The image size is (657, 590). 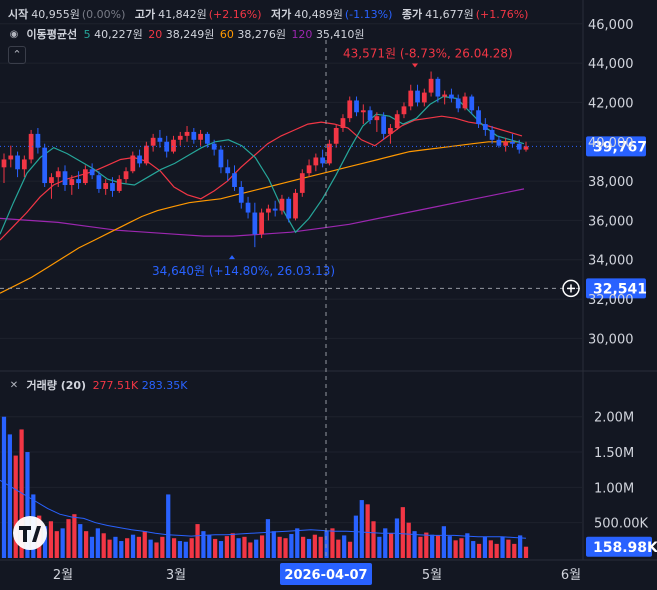 What do you see at coordinates (571, 288) in the screenshot?
I see `plus-circle-icon` at bounding box center [571, 288].